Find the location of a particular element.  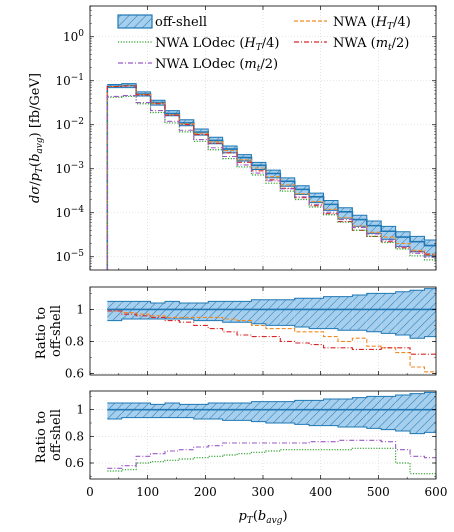

ratio2-band-upper-edge is located at coordinates (271, 398).